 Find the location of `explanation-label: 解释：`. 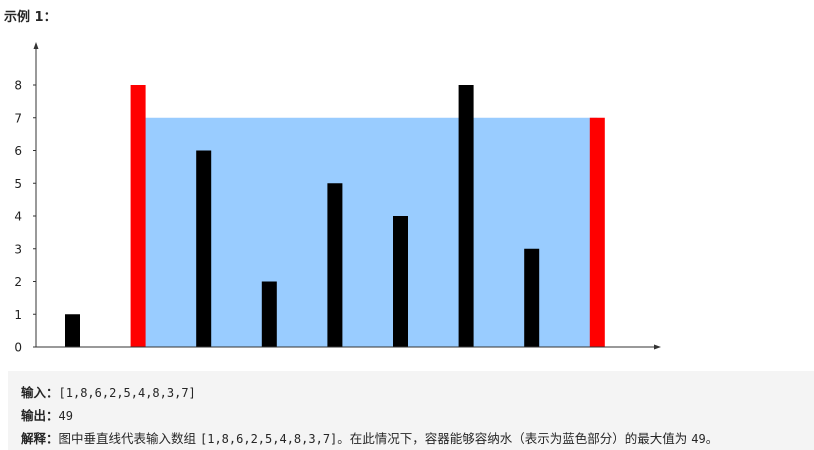

explanation-label: 解释： is located at coordinates (40, 438).